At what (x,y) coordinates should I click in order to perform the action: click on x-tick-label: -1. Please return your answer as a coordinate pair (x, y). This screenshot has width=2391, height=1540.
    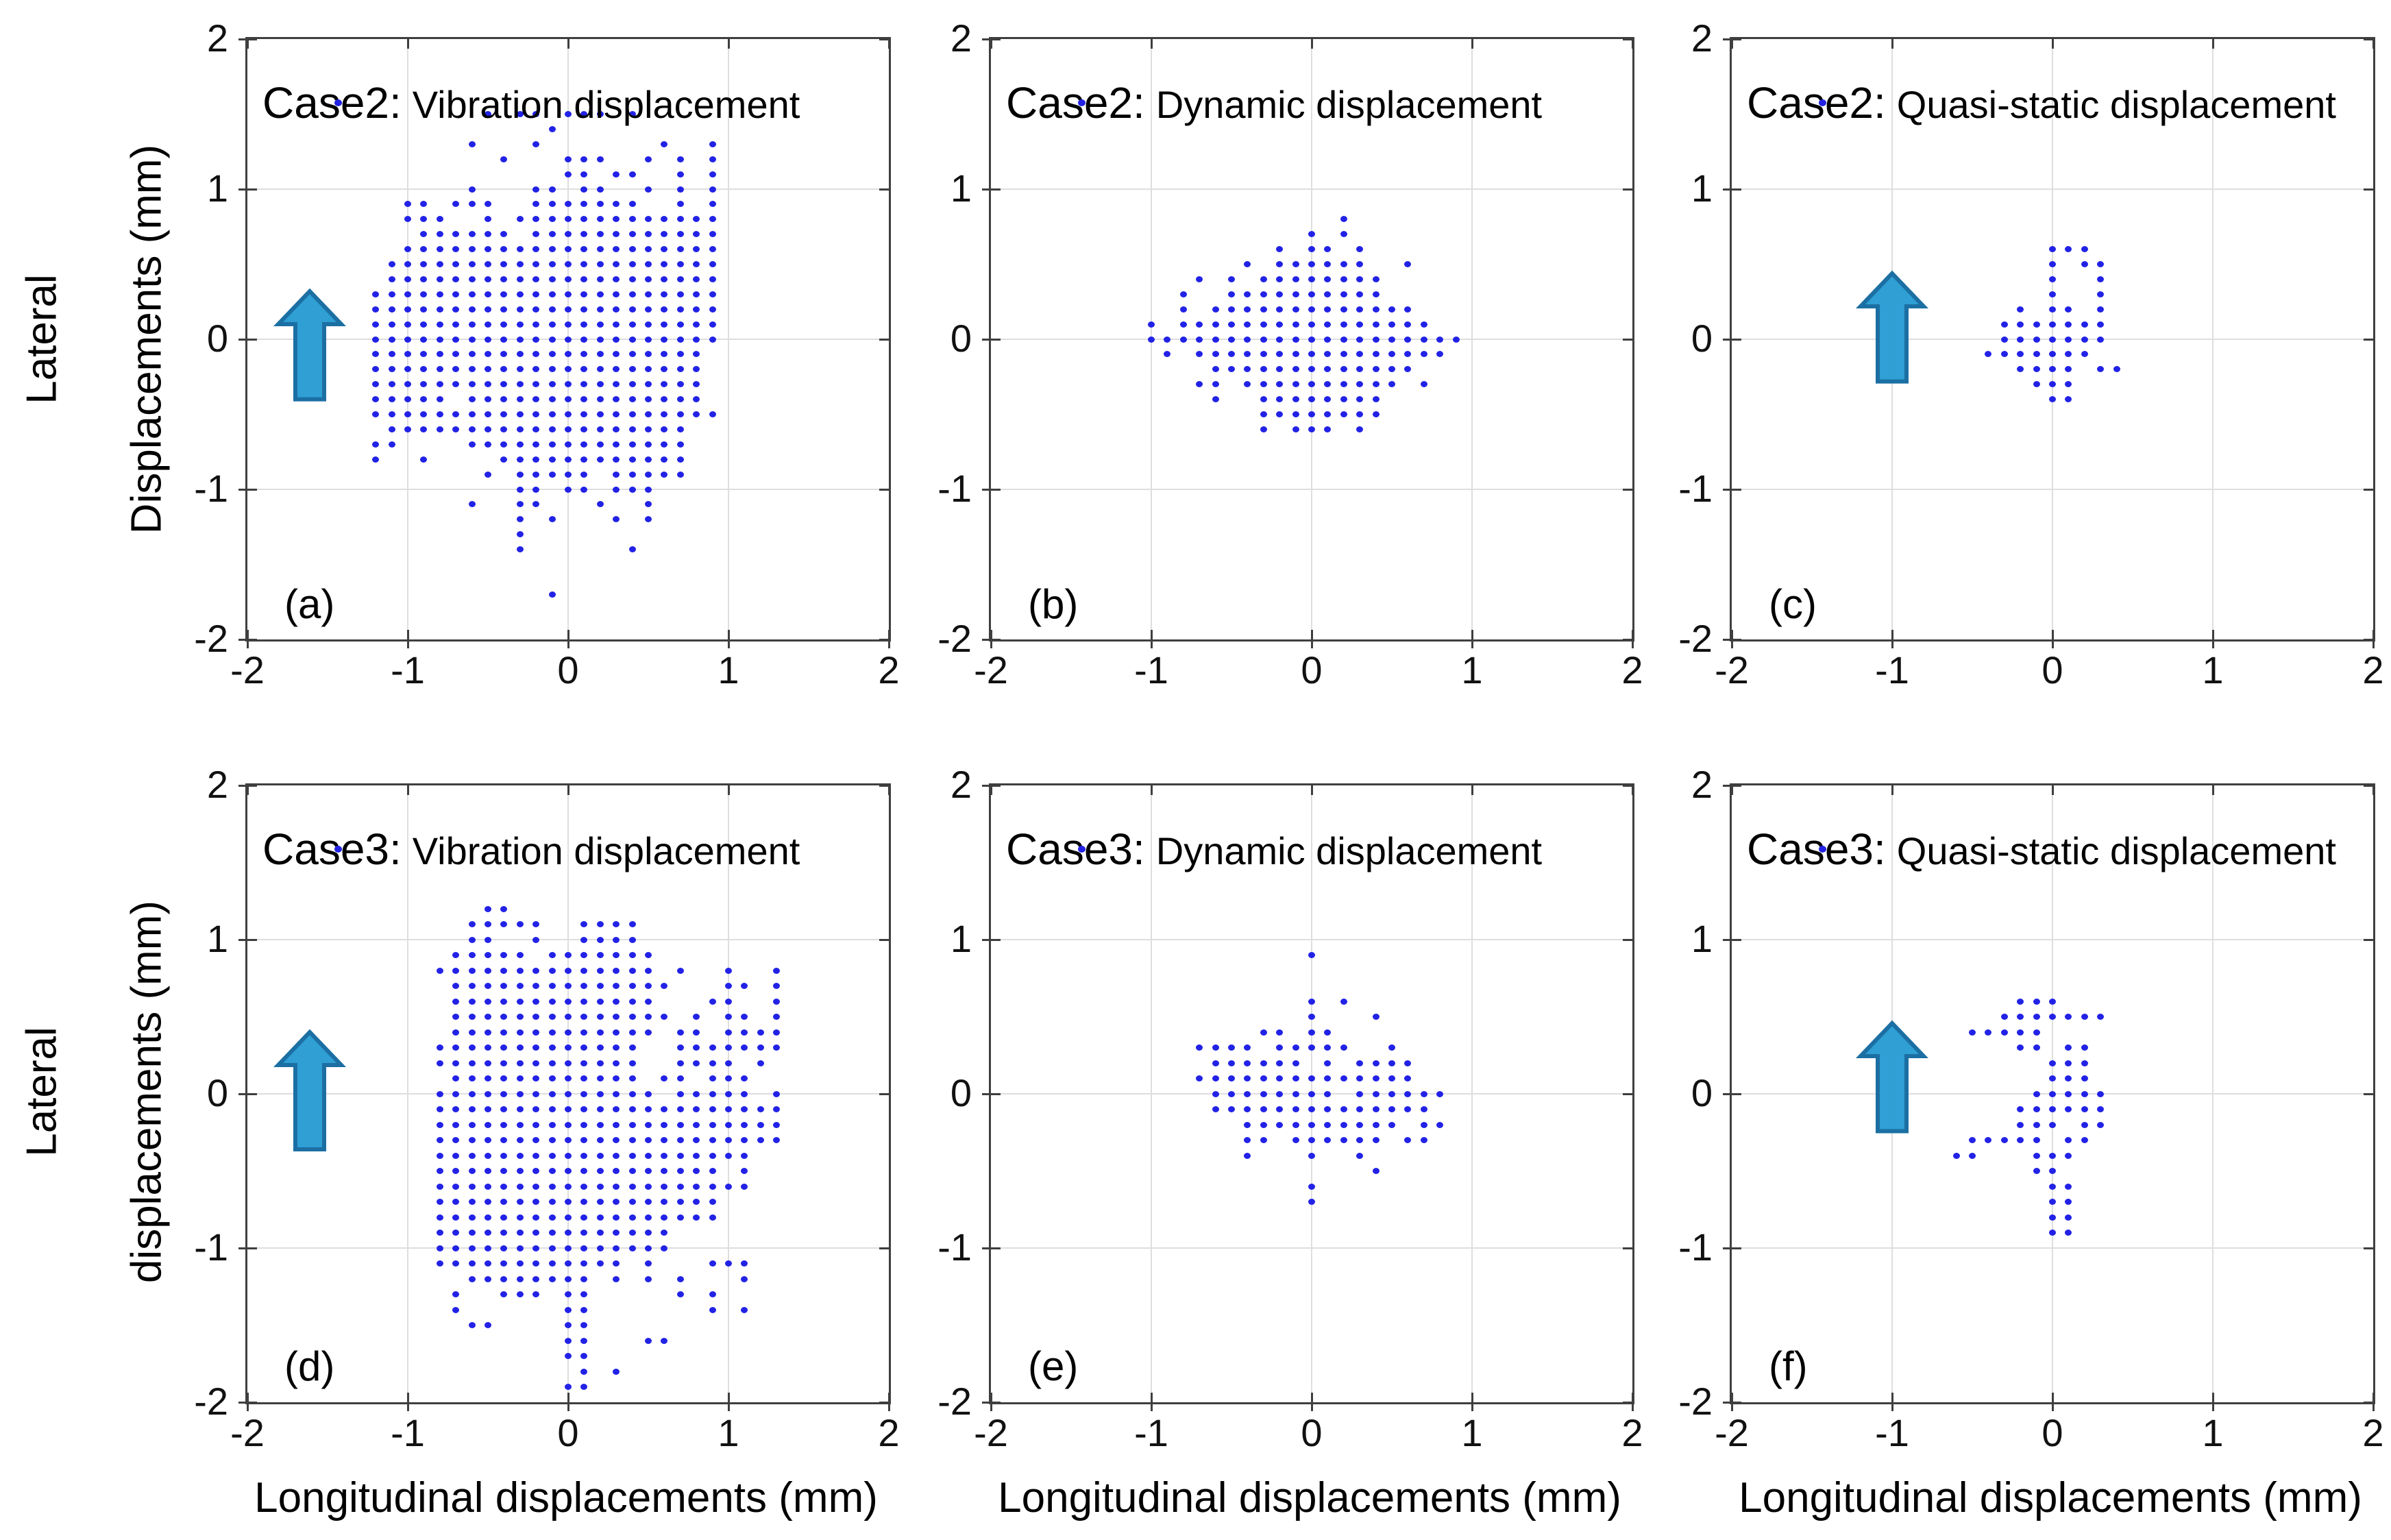
    Looking at the image, I should click on (408, 670).